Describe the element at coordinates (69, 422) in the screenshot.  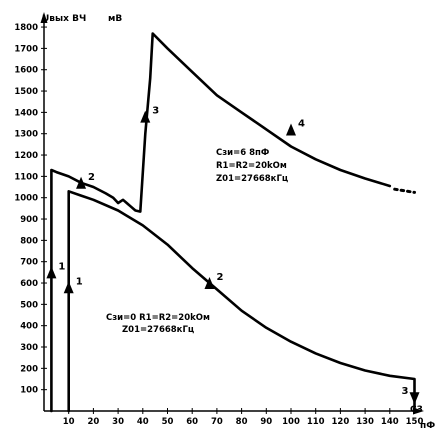
I see `x-tick-label: 10` at that location.